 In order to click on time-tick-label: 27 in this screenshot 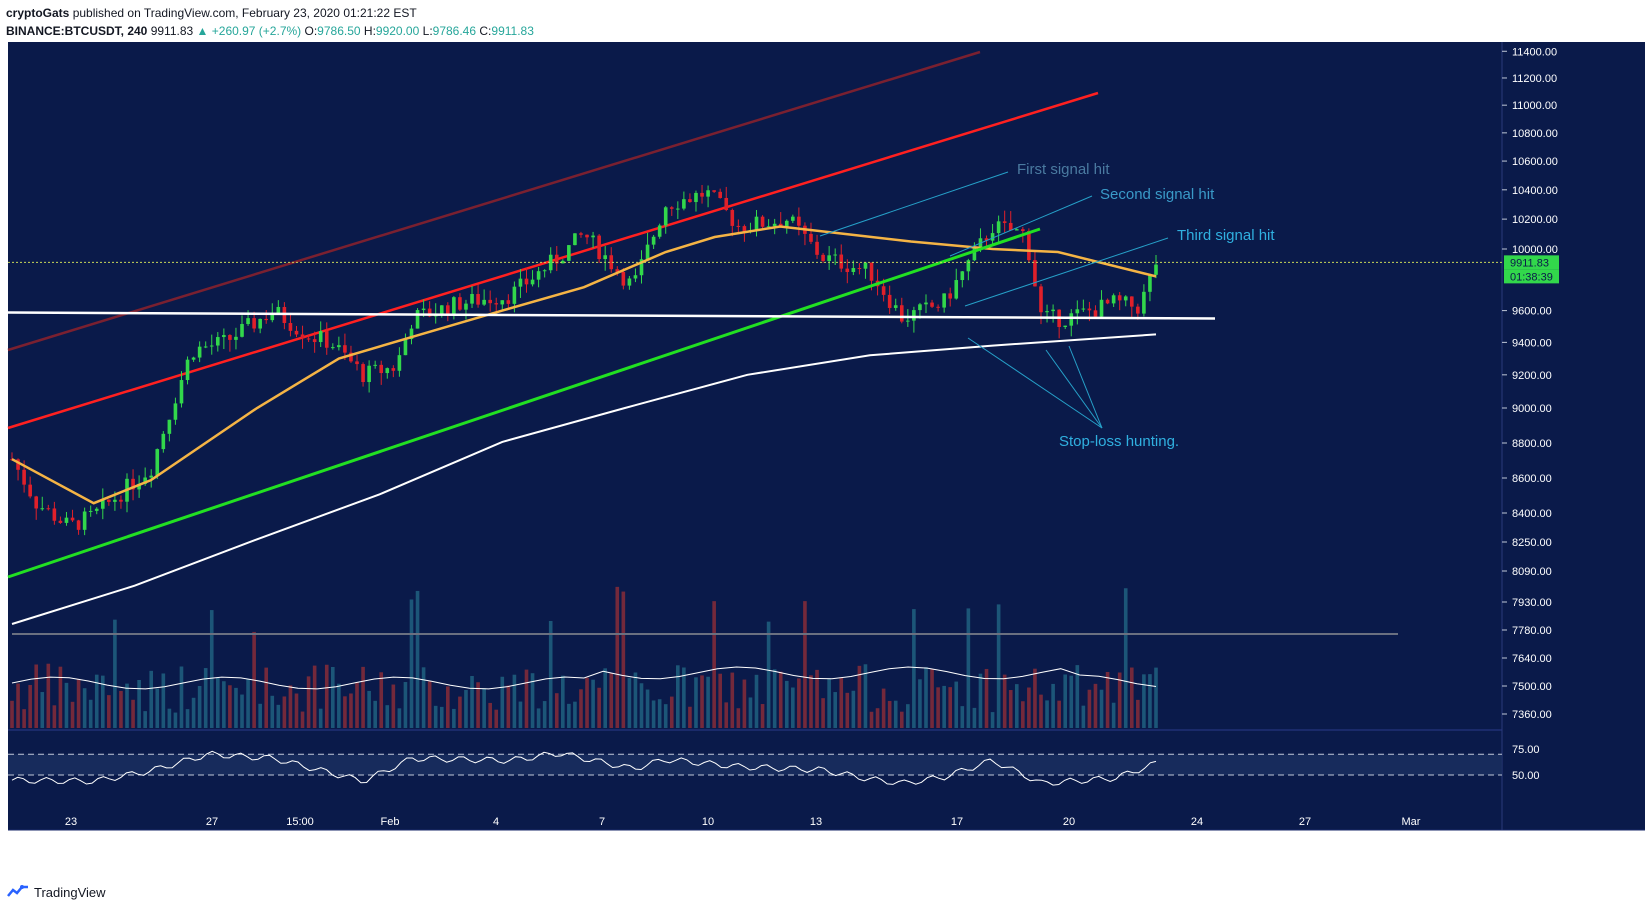, I will do `click(212, 822)`.